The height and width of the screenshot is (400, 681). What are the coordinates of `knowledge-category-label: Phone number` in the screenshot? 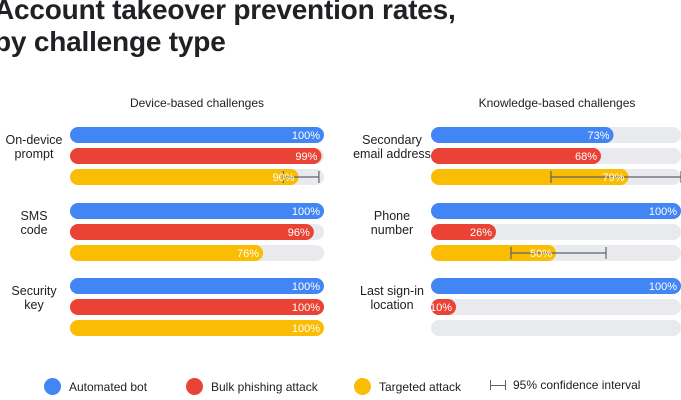 It's located at (392, 223).